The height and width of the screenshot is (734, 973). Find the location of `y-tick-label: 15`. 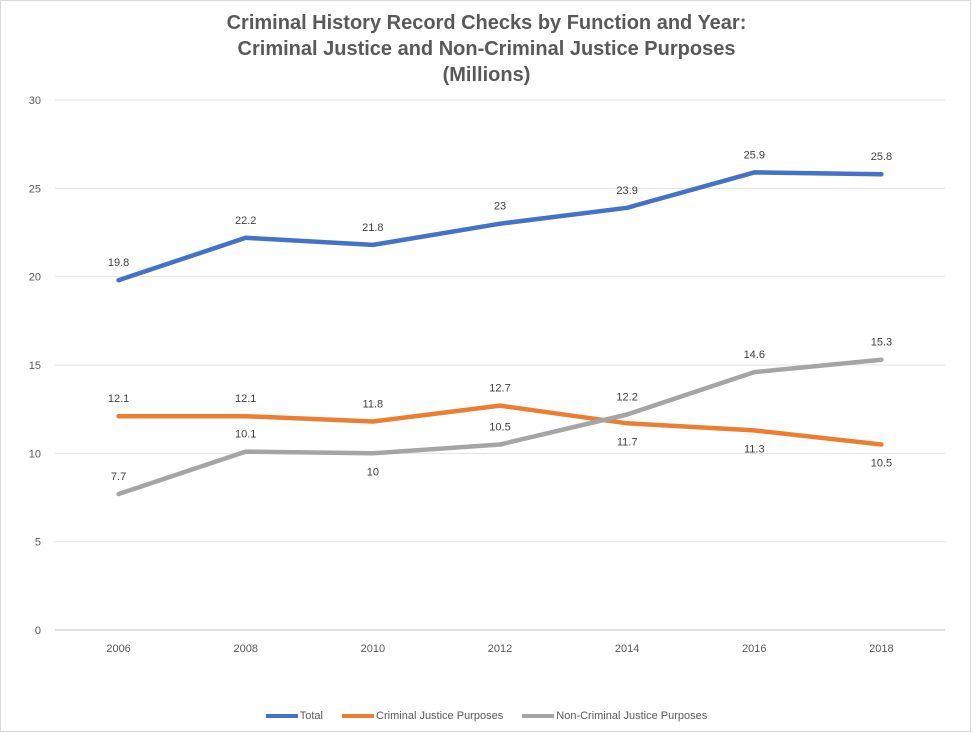

y-tick-label: 15 is located at coordinates (35, 366).